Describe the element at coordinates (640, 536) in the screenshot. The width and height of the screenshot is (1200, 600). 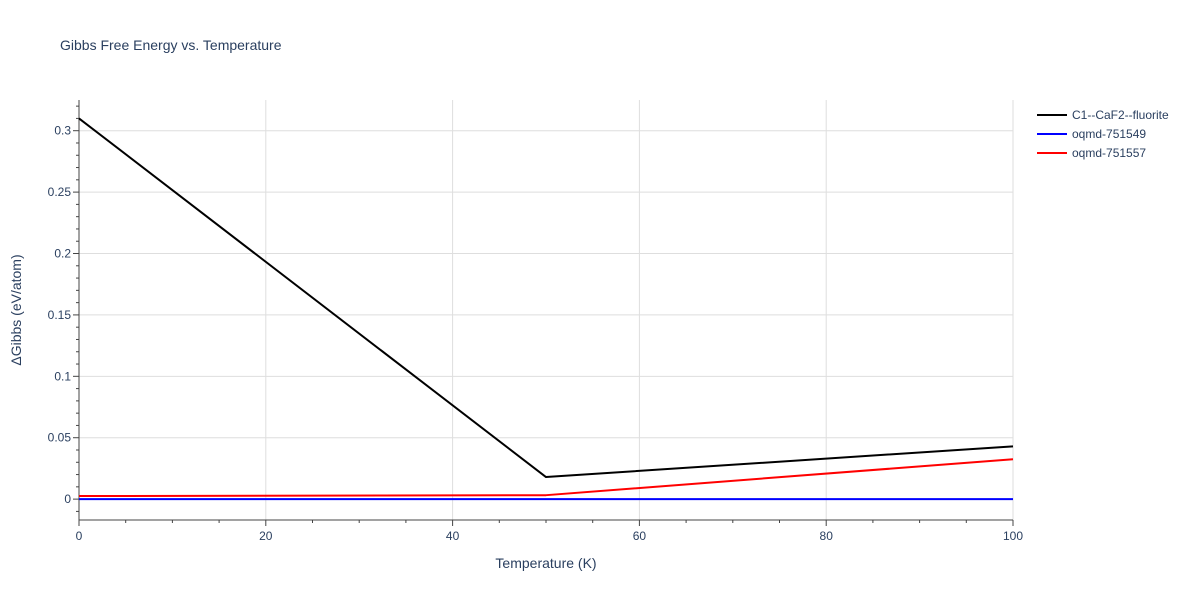
I see `x-tick-label: 60` at that location.